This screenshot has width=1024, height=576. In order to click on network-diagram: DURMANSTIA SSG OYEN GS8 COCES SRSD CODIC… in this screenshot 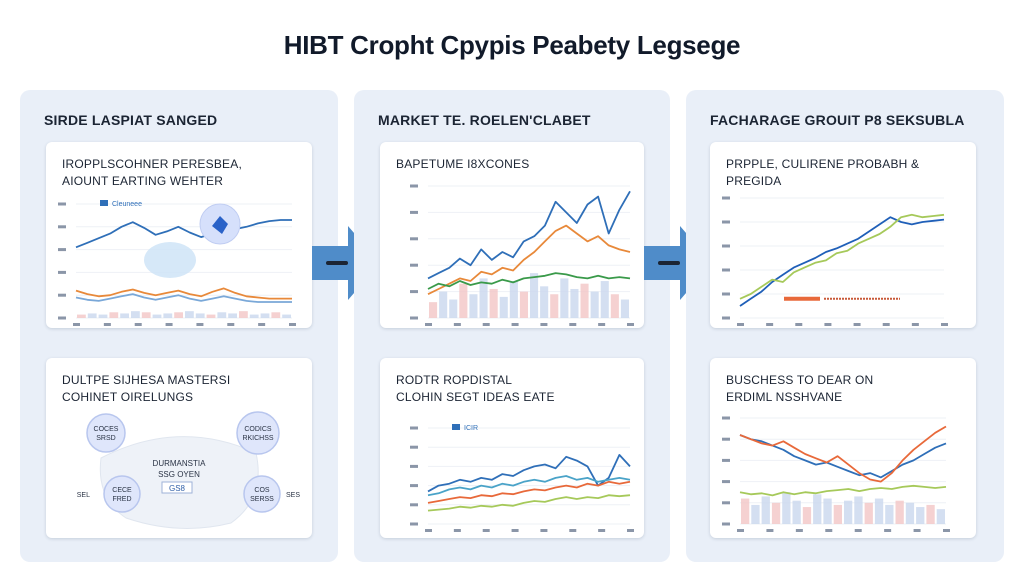, I will do `click(188, 470)`.